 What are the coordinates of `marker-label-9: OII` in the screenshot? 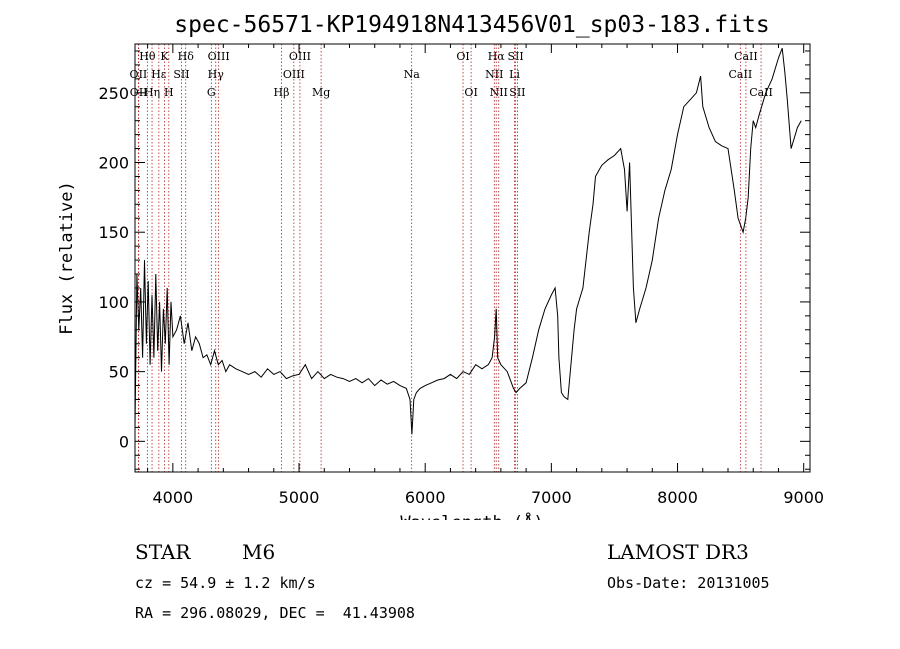 It's located at (139, 74).